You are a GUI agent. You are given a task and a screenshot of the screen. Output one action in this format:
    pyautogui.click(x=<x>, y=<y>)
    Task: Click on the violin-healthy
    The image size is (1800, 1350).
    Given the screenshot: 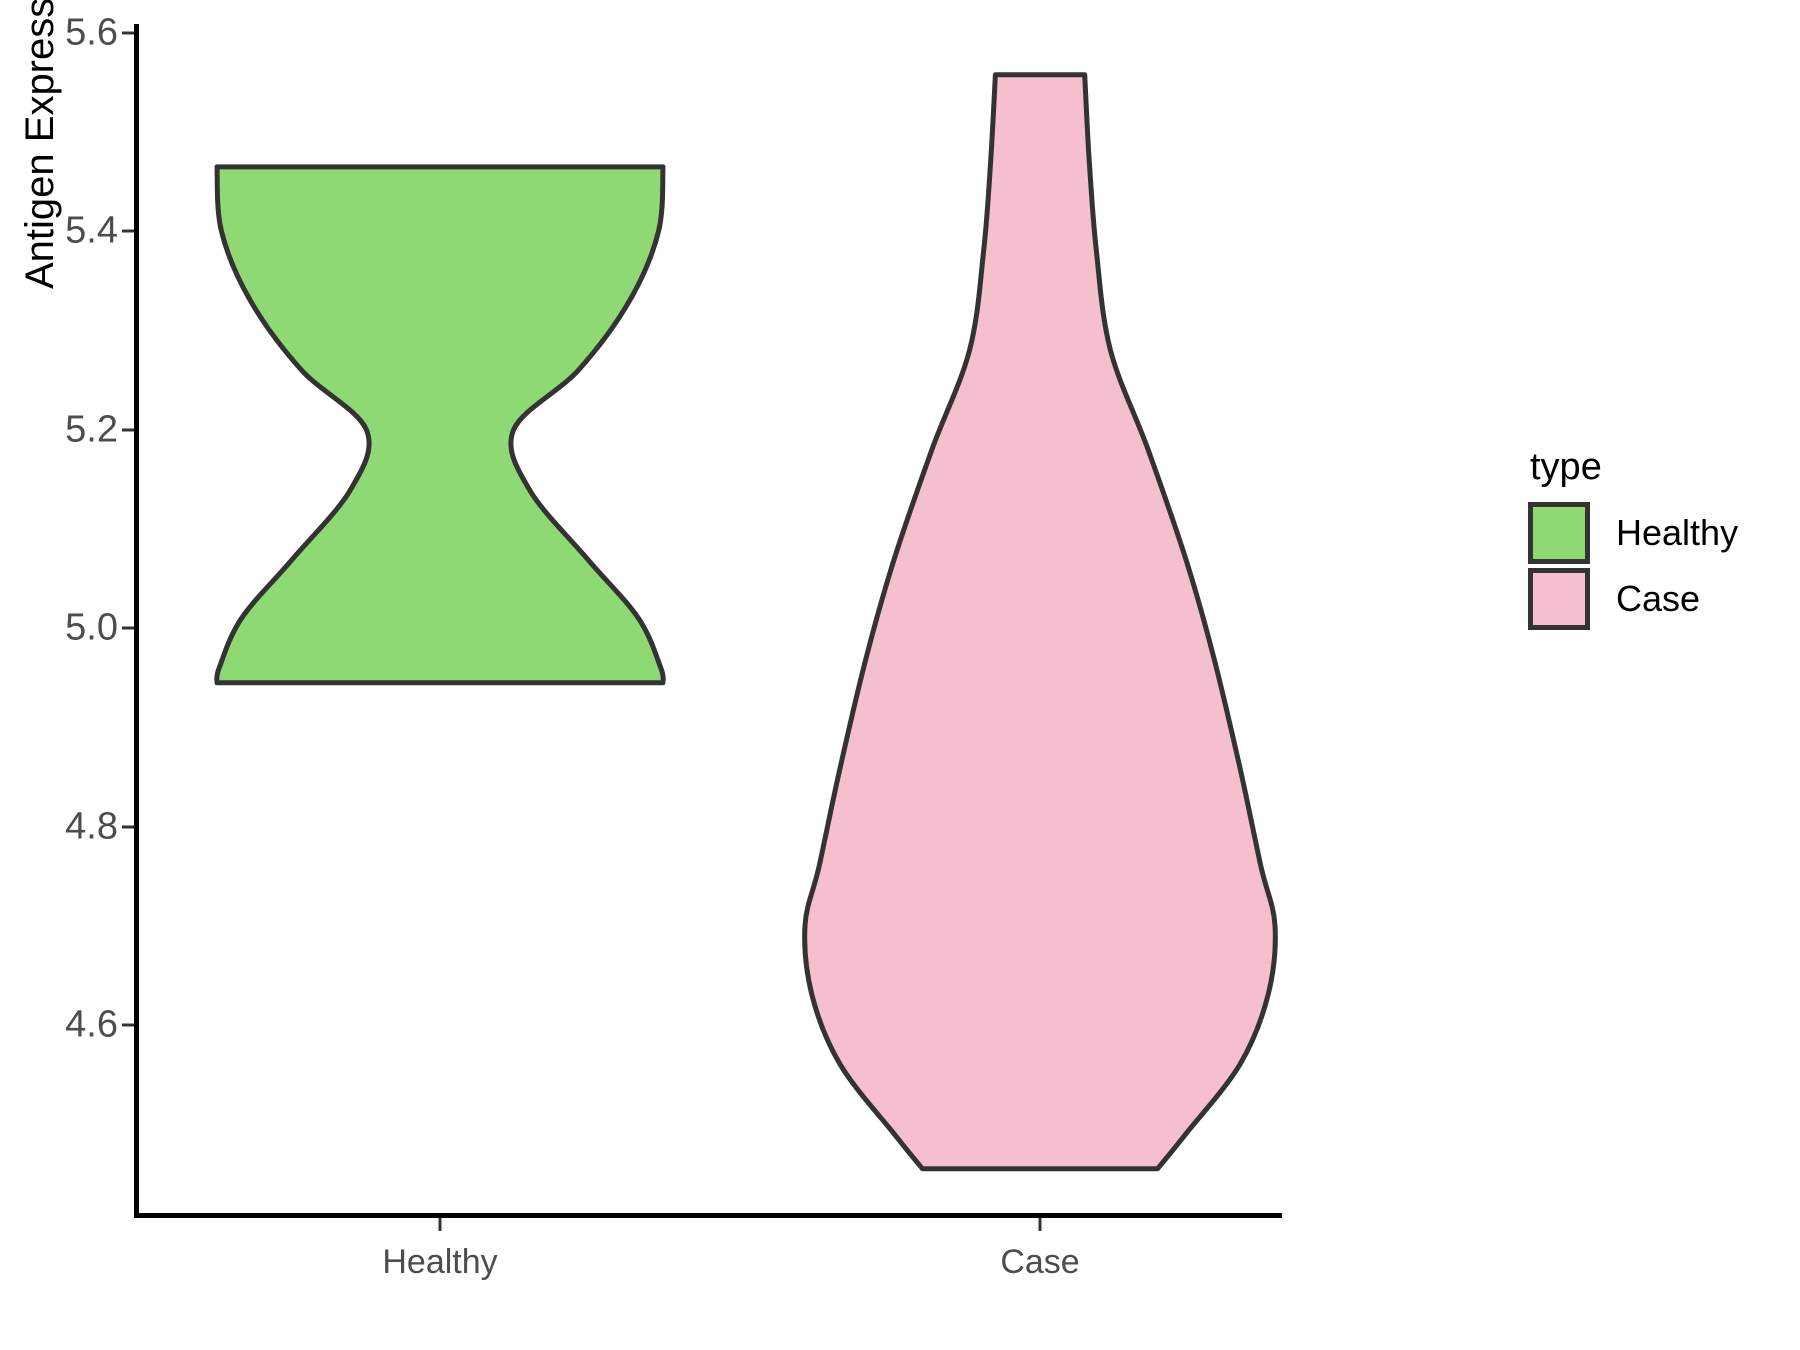 What is the action you would take?
    pyautogui.click(x=440, y=425)
    